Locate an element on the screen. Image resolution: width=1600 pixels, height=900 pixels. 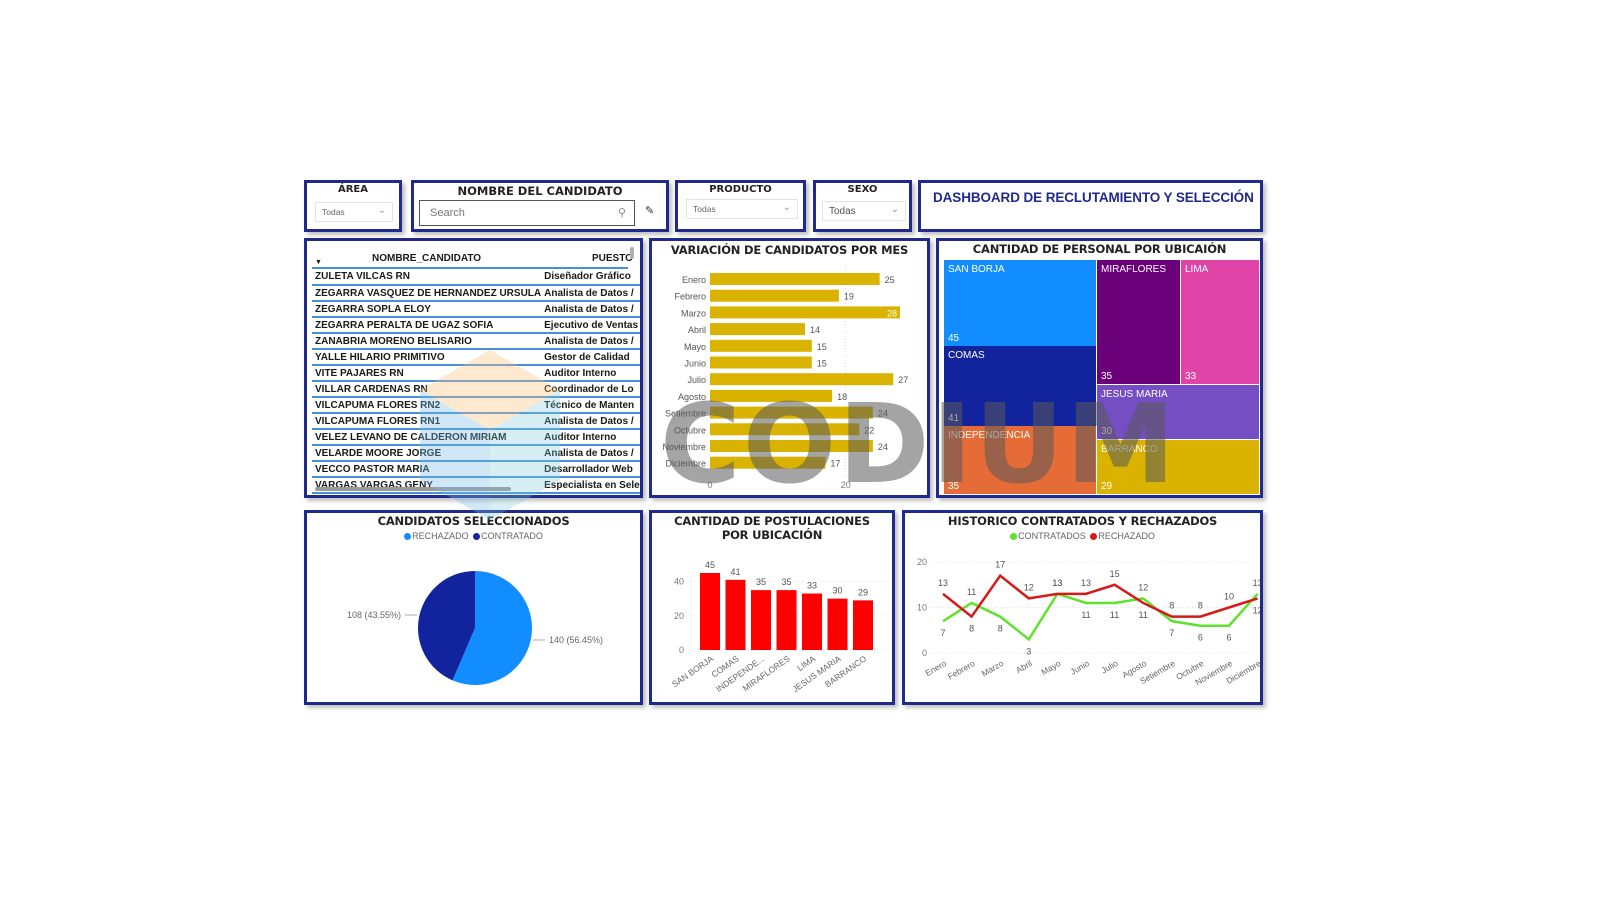
cell-puesto: Desarrollador Web is located at coordinates (590, 469).